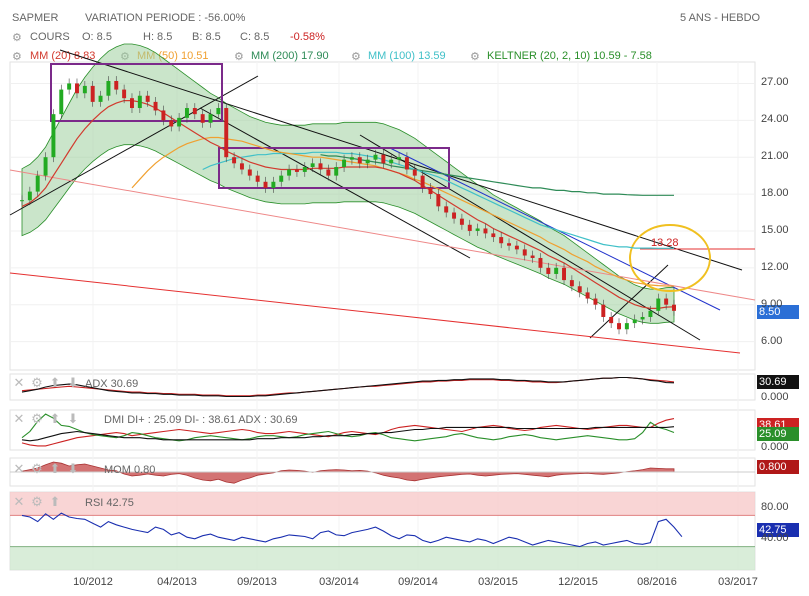 This screenshot has height=596, width=809. What do you see at coordinates (578, 582) in the screenshot?
I see `x-tick-label: 12/2015` at bounding box center [578, 582].